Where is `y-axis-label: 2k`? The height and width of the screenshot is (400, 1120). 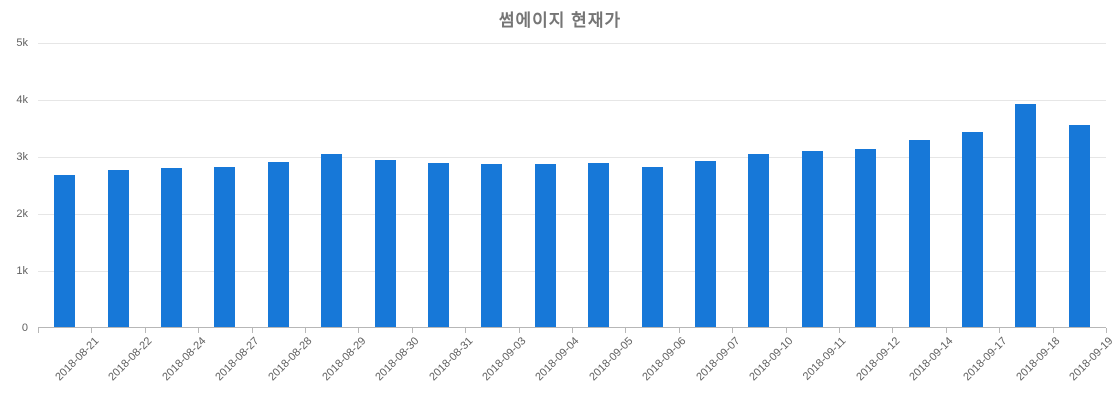 y-axis-label: 2k is located at coordinates (22, 214).